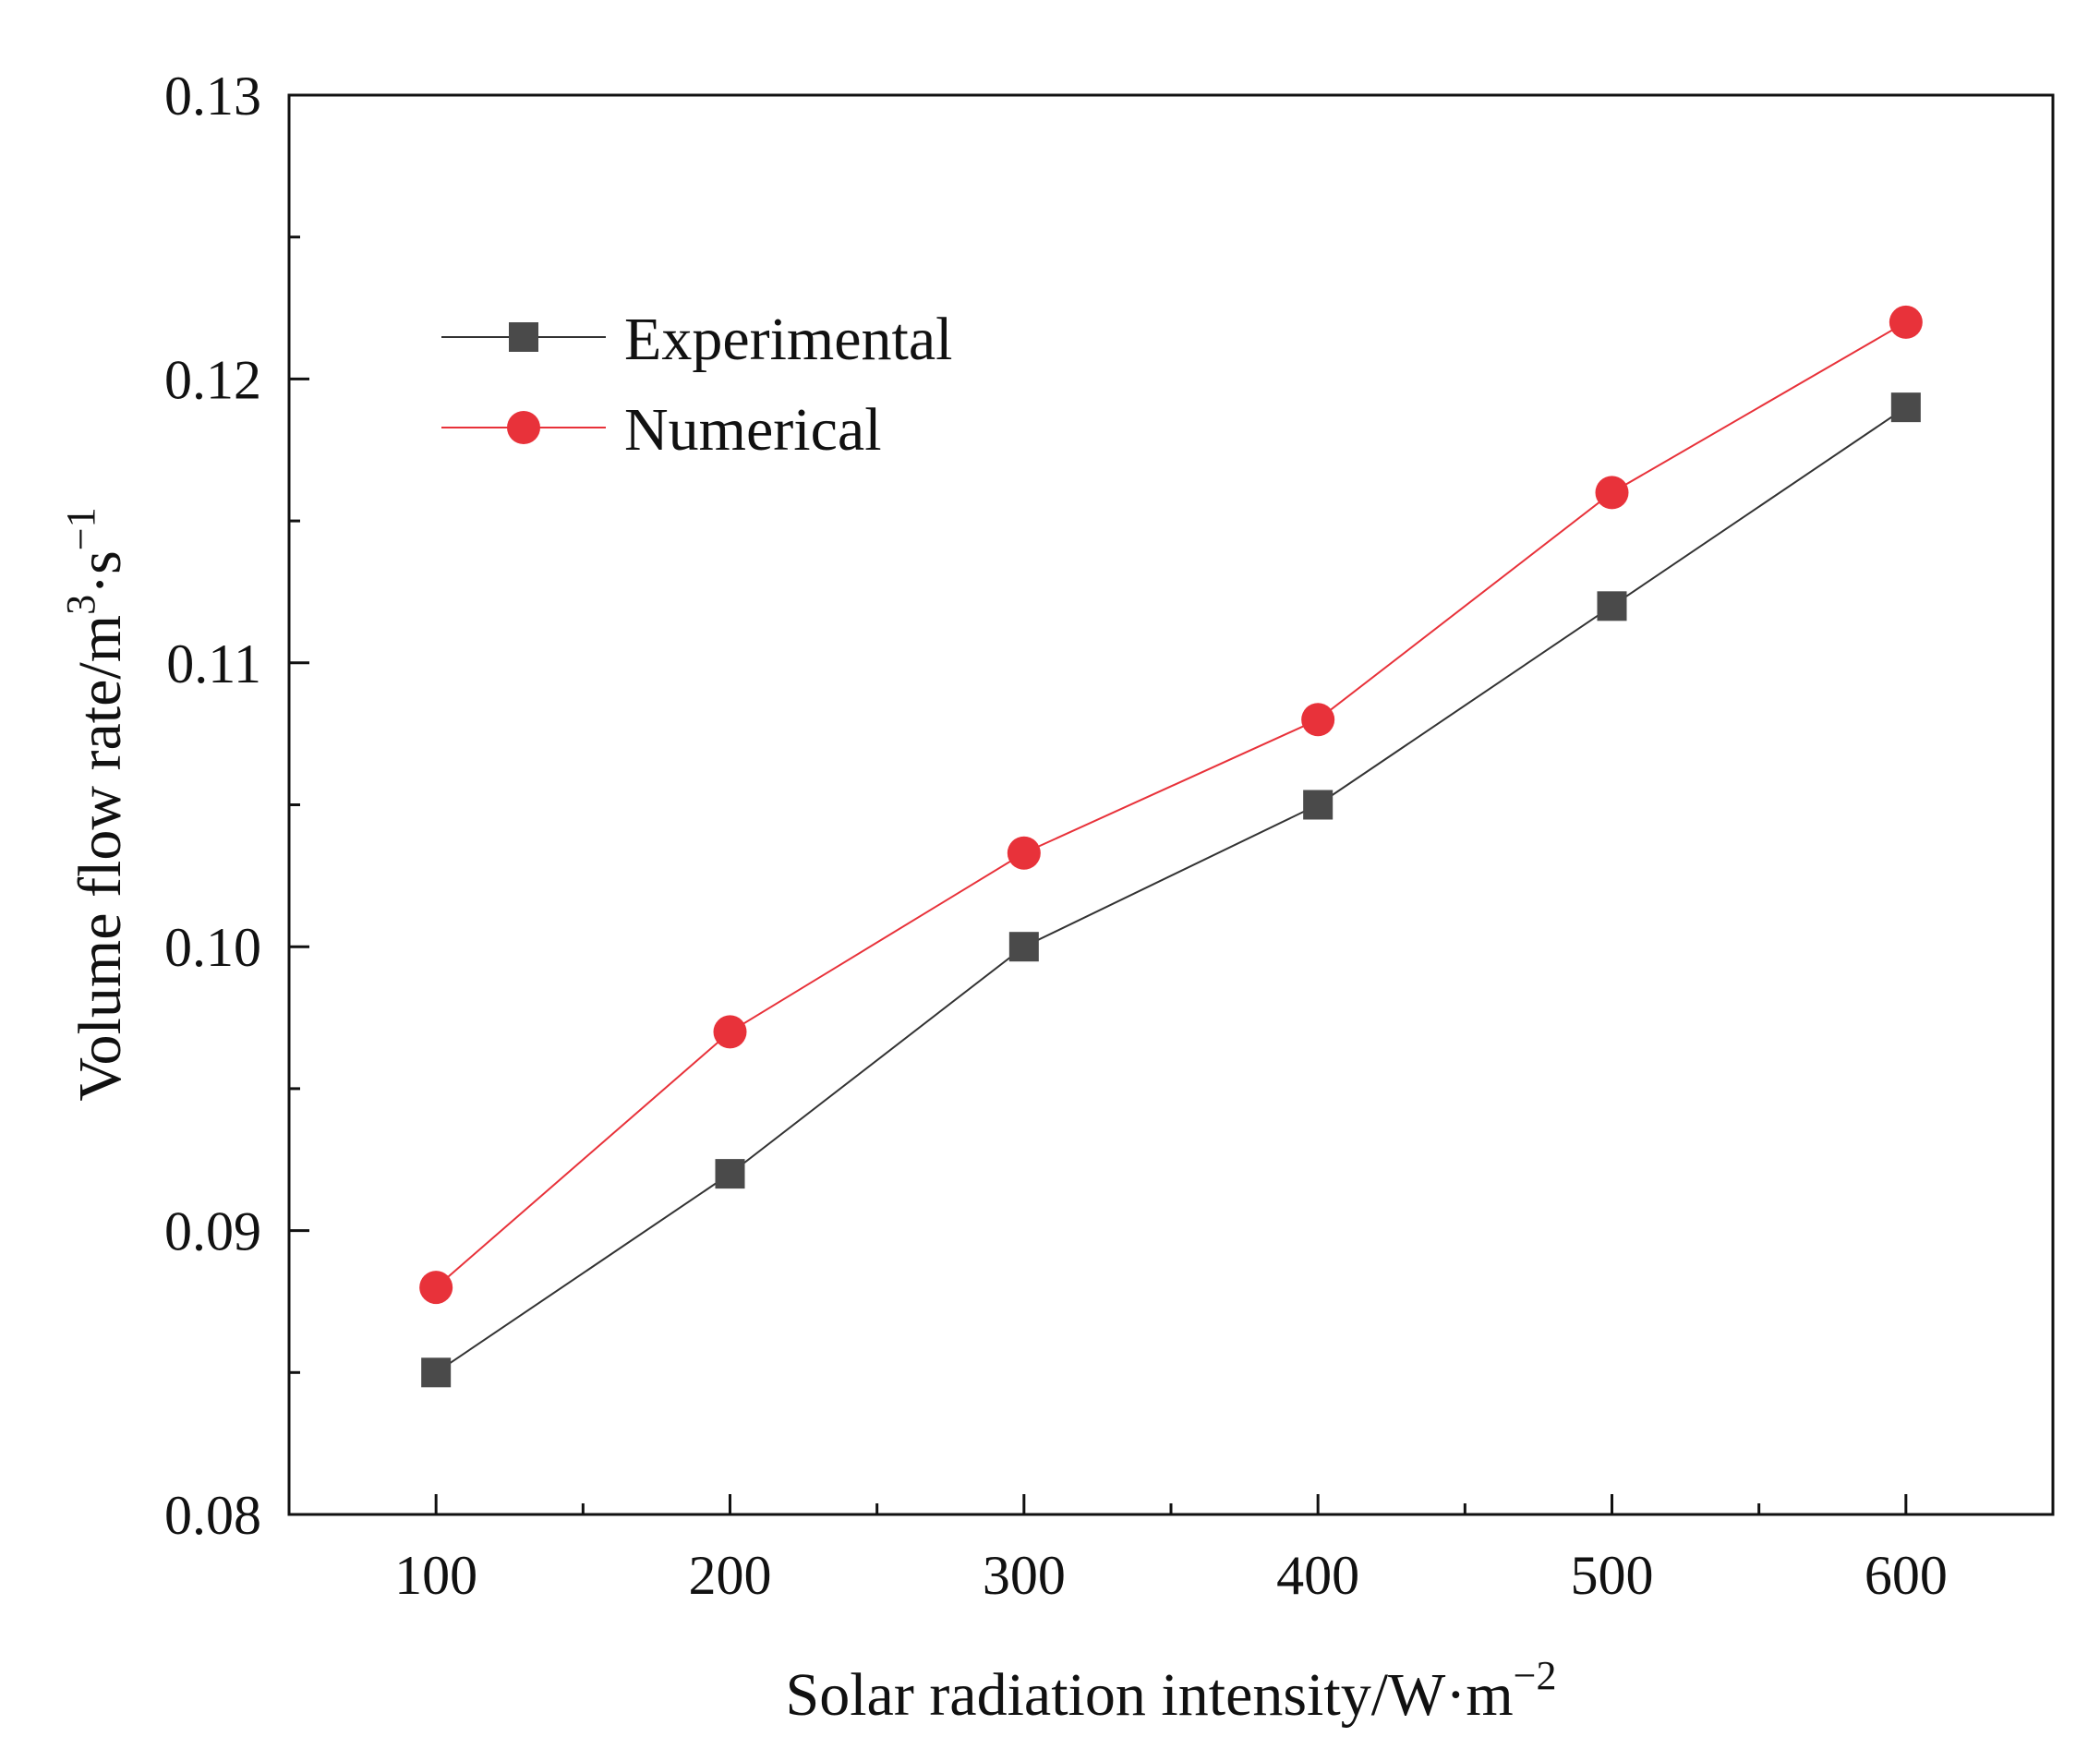 The width and height of the screenshot is (2100, 1749). Describe the element at coordinates (524, 337) in the screenshot. I see `legend-marker-square` at that location.